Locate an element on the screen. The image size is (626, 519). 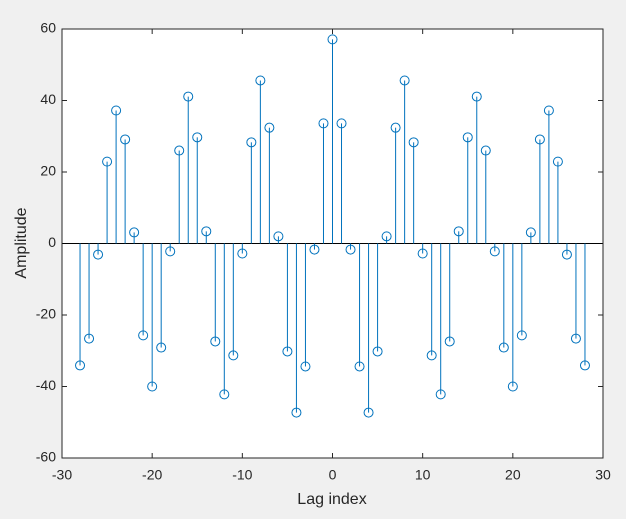
x-tick-label: 0 is located at coordinates (333, 475).